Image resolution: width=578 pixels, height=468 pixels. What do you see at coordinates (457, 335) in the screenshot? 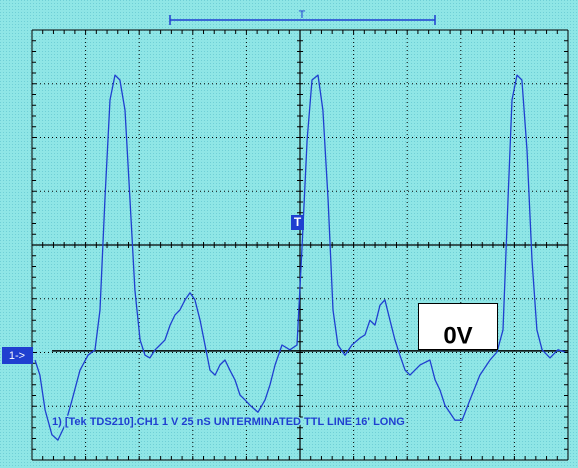
I see `reference-label: 0V` at bounding box center [457, 335].